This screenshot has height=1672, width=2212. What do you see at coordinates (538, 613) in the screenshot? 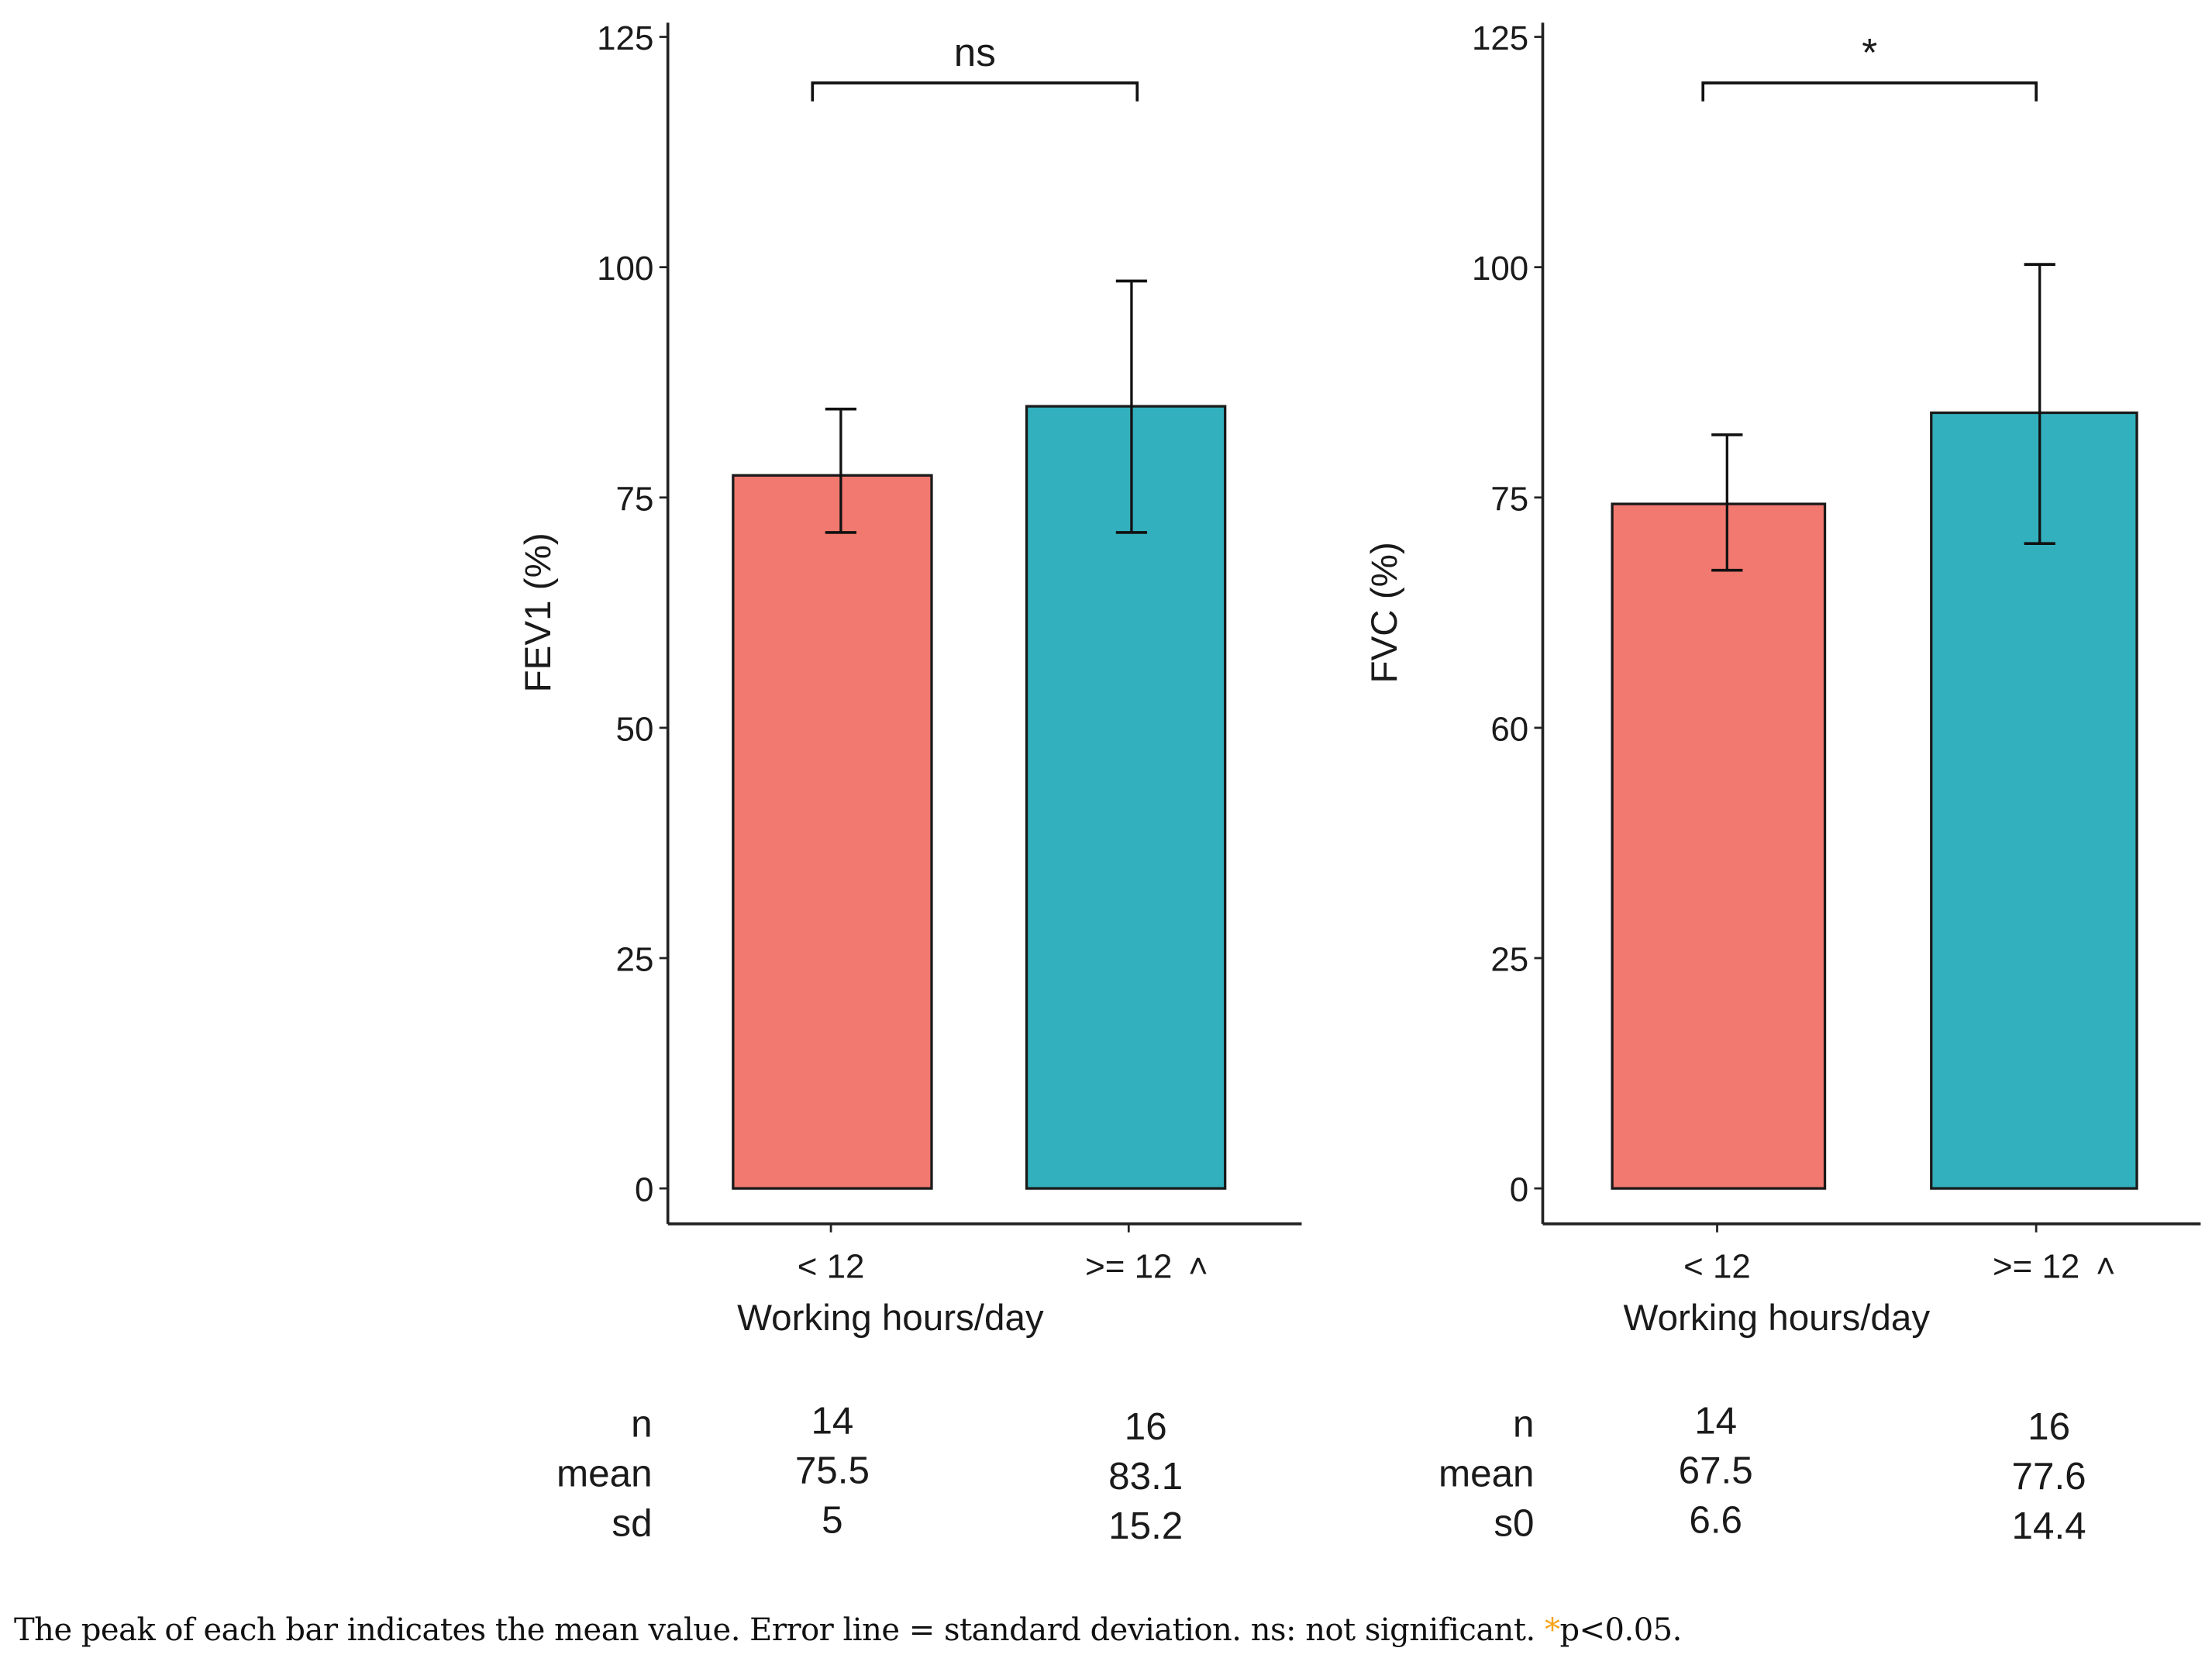
I see `y-axis-title: FEV1 (%)` at bounding box center [538, 613].